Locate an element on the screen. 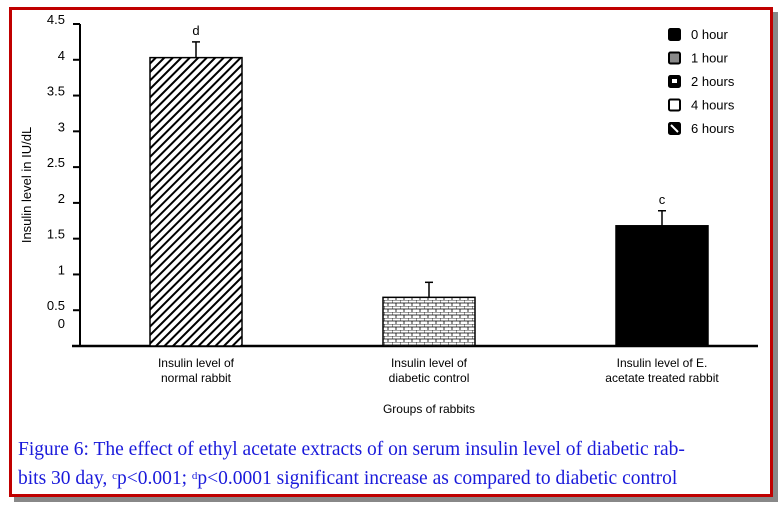  bar-annotation: d is located at coordinates (195, 30).